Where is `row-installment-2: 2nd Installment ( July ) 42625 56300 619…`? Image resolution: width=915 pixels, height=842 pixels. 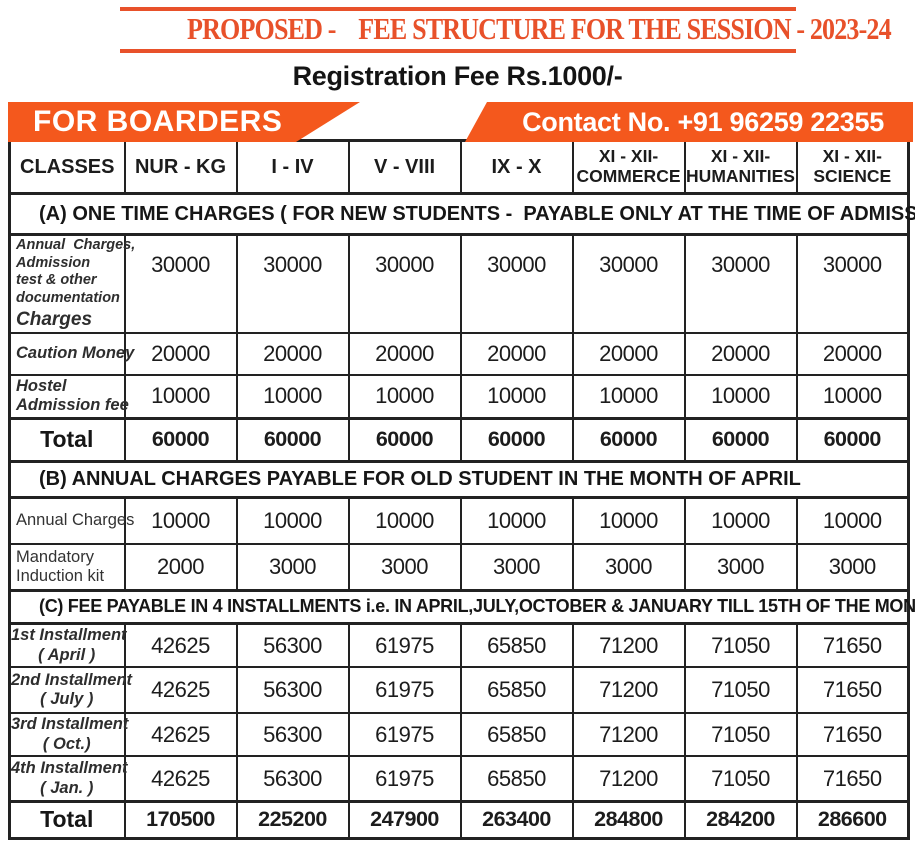 row-installment-2: 2nd Installment ( July ) 42625 56300 619… is located at coordinates (459, 690).